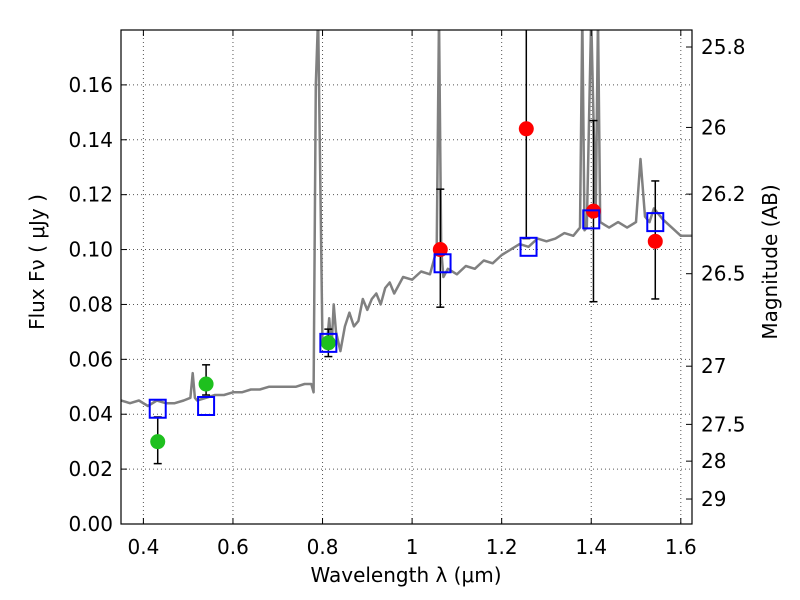 This screenshot has width=800, height=600. What do you see at coordinates (591, 547) in the screenshot?
I see `x-tick-label: 1.4` at bounding box center [591, 547].